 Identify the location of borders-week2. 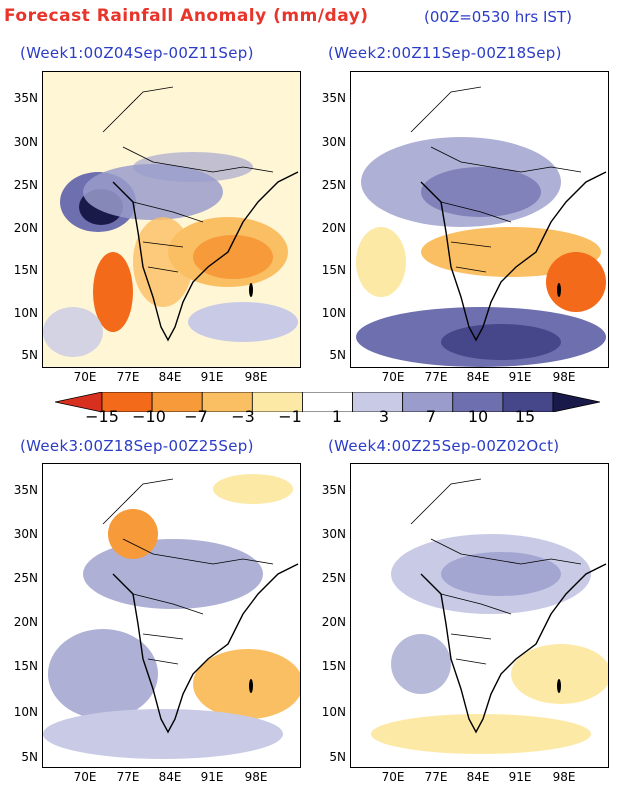
(496, 179).